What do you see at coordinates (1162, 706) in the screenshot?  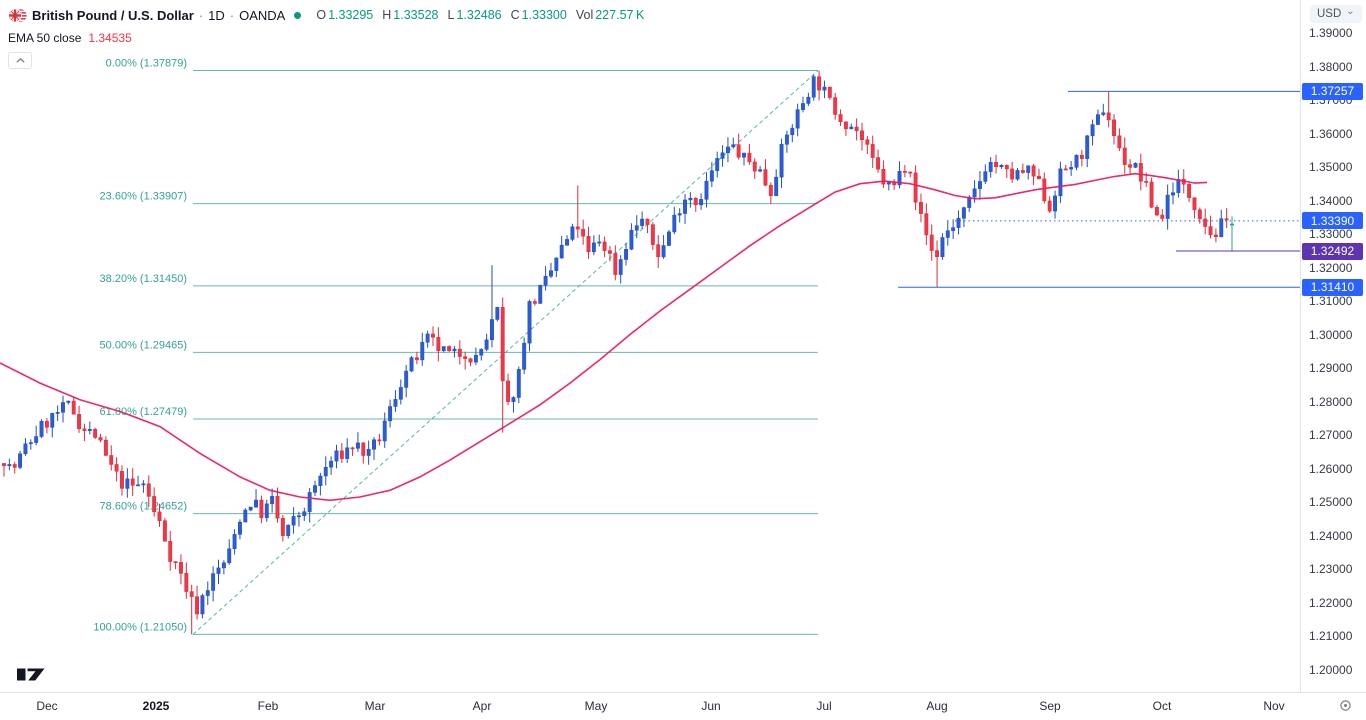 I see `month-label-Oct: Oct` at bounding box center [1162, 706].